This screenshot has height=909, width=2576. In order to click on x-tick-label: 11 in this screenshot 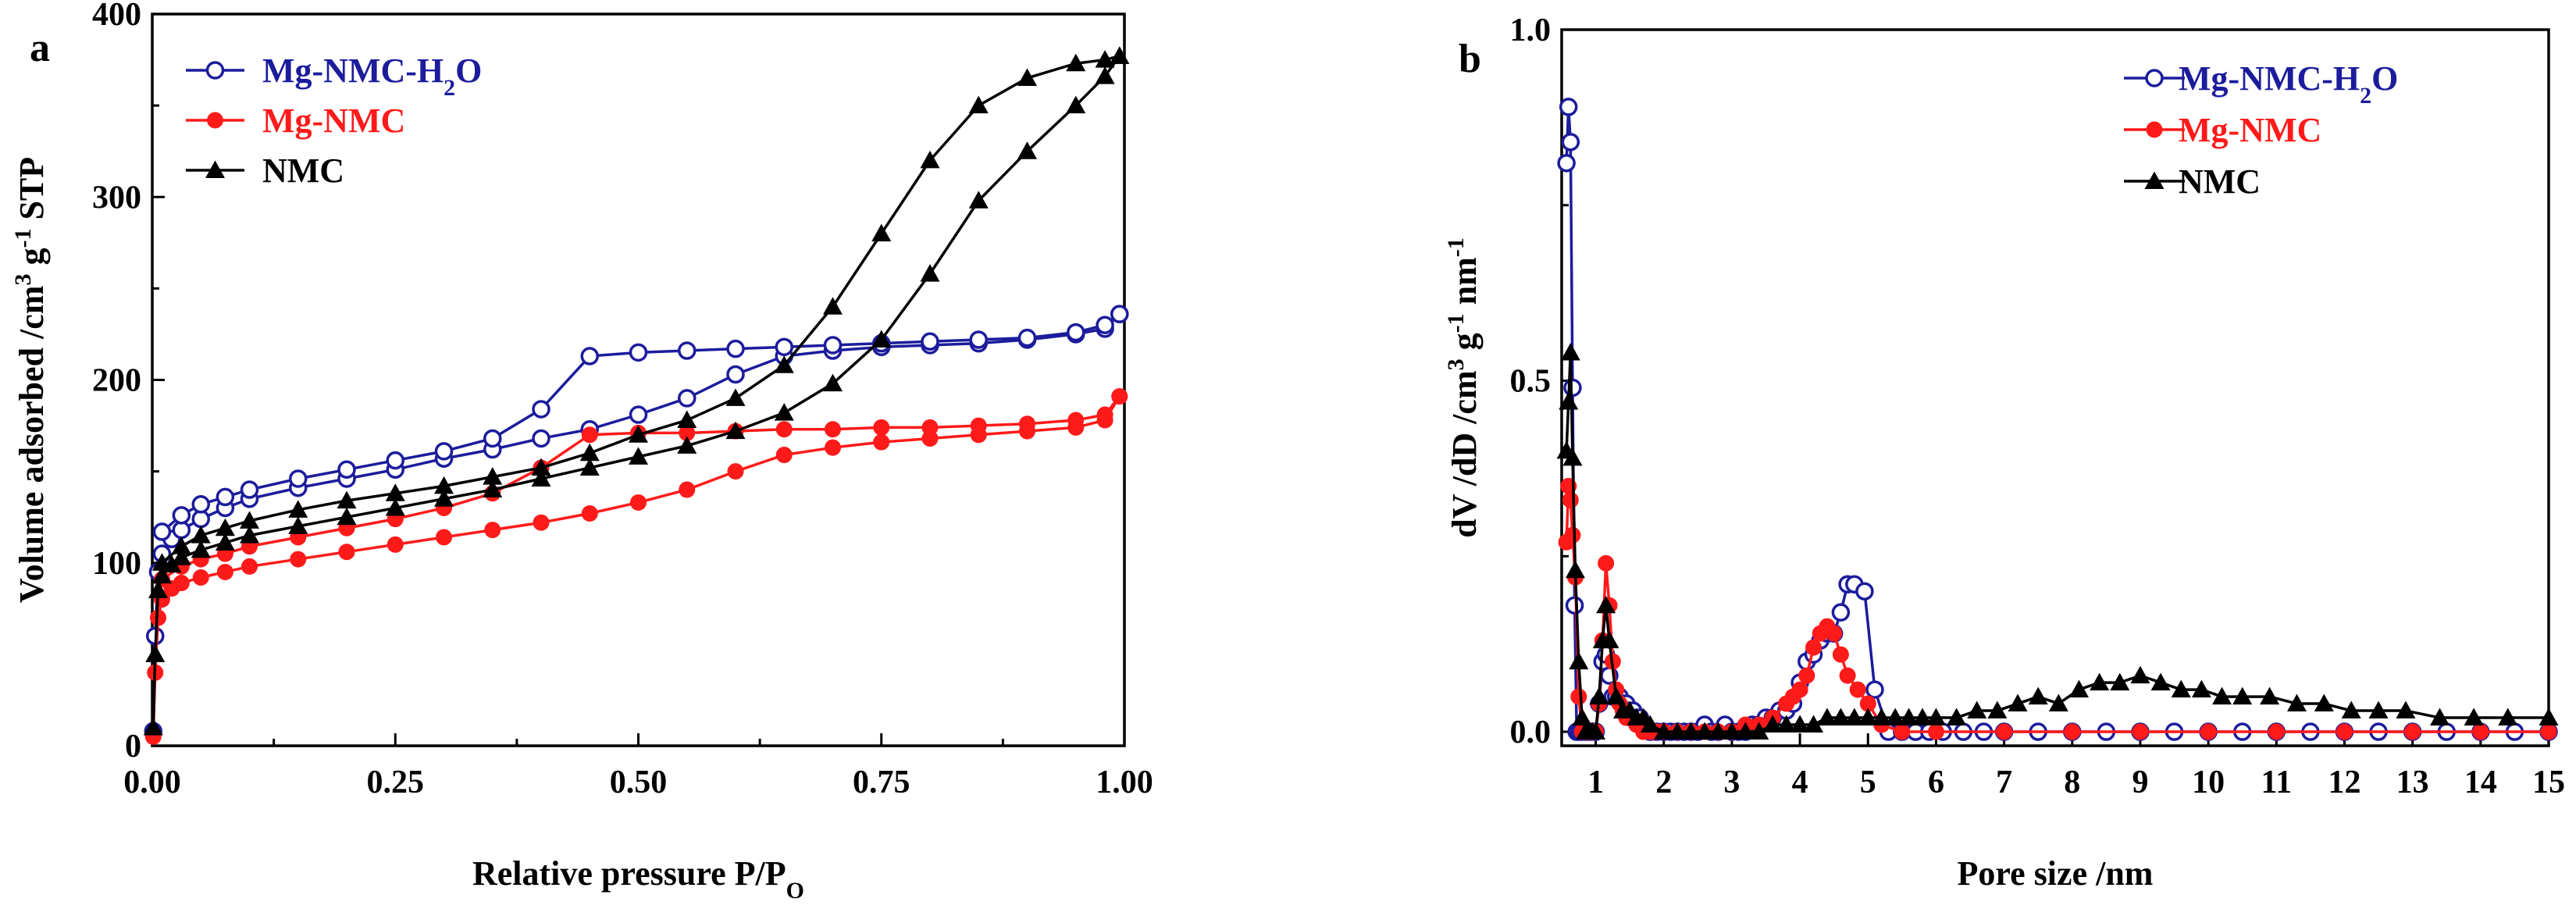, I will do `click(2276, 782)`.